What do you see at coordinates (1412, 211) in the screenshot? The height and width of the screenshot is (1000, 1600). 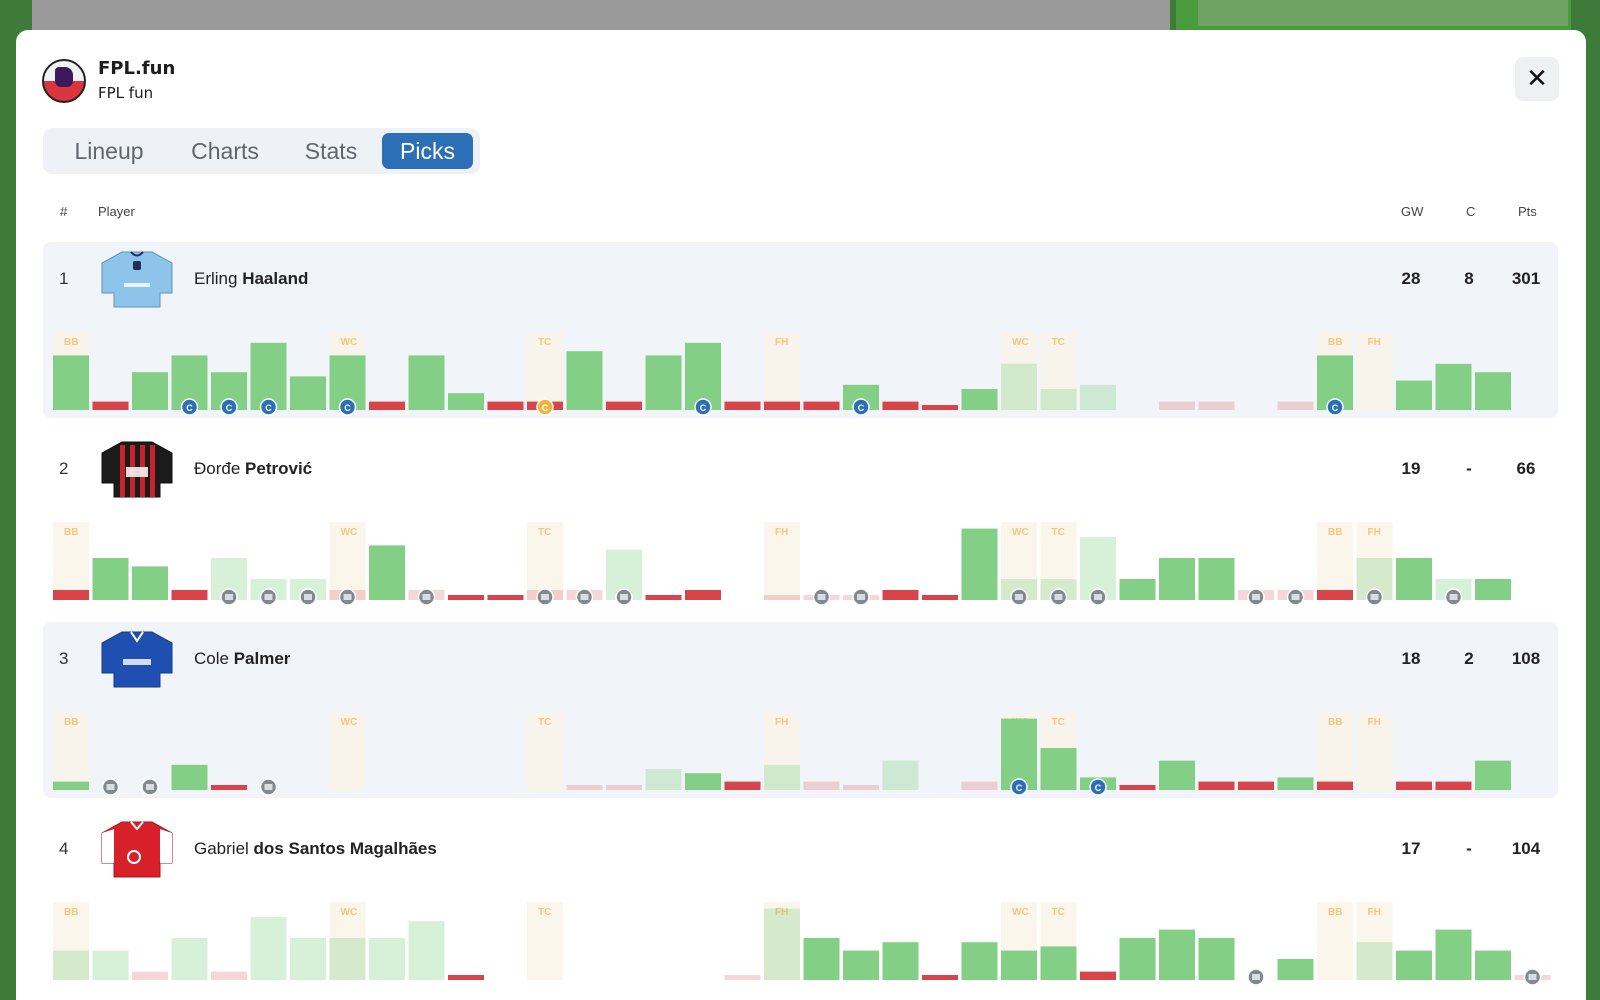 I see `column-header-gw: GW` at bounding box center [1412, 211].